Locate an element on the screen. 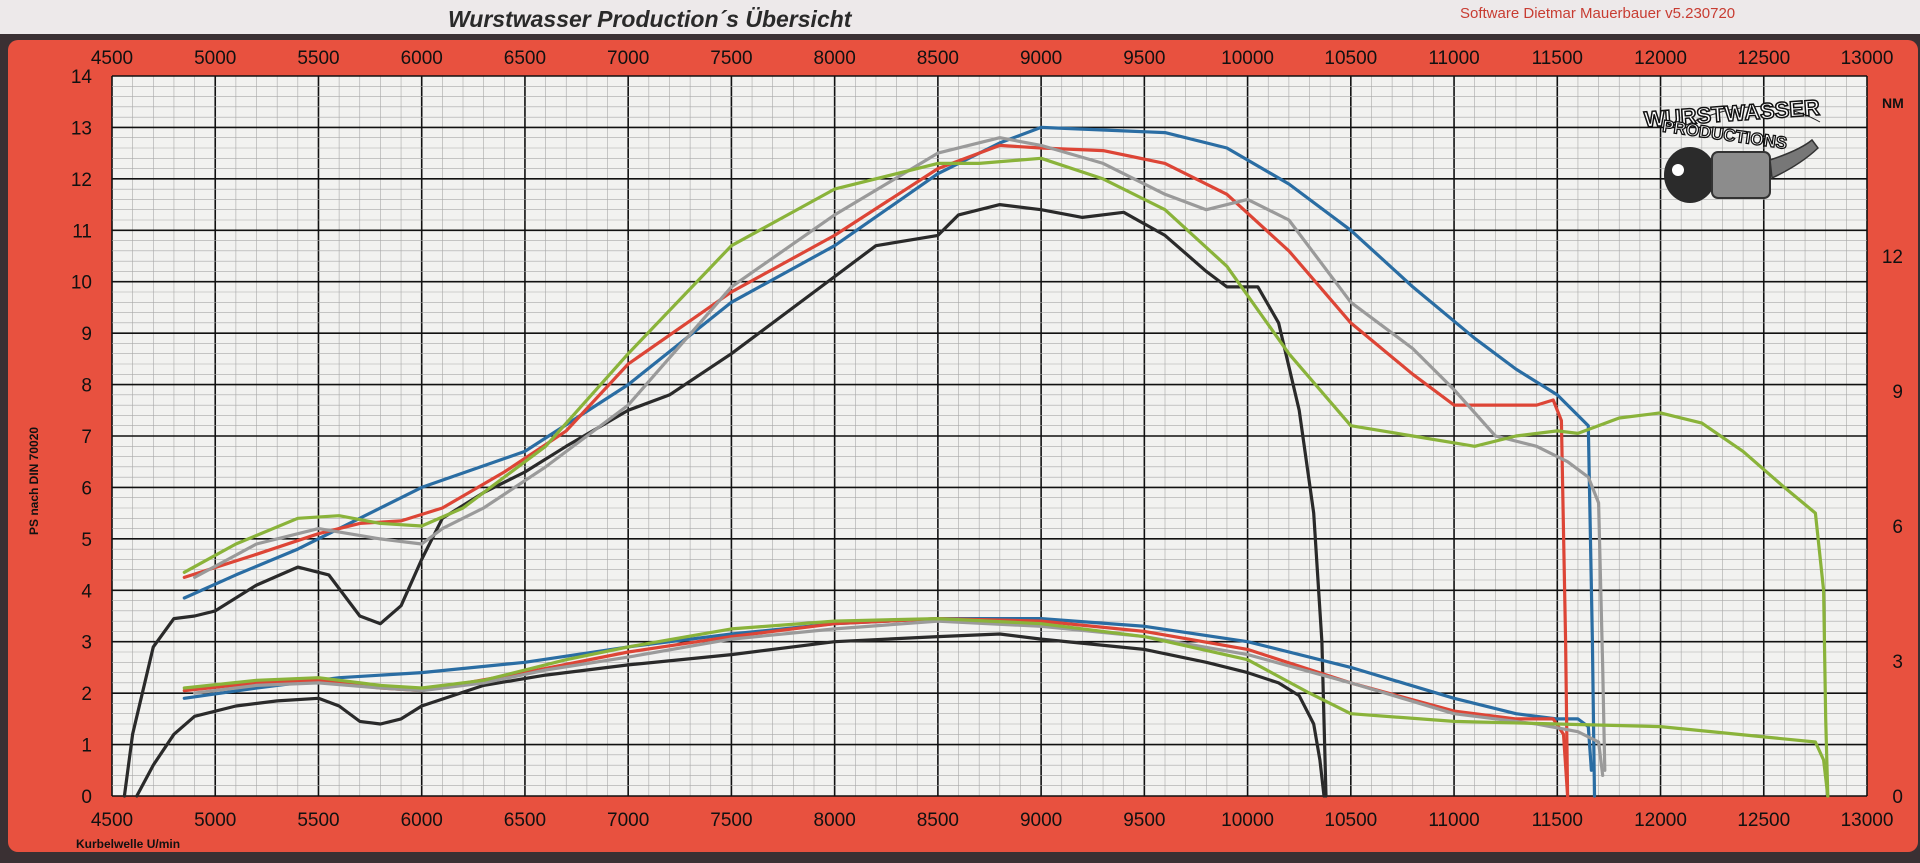  x-tick-label-top: 6500 is located at coordinates (525, 58).